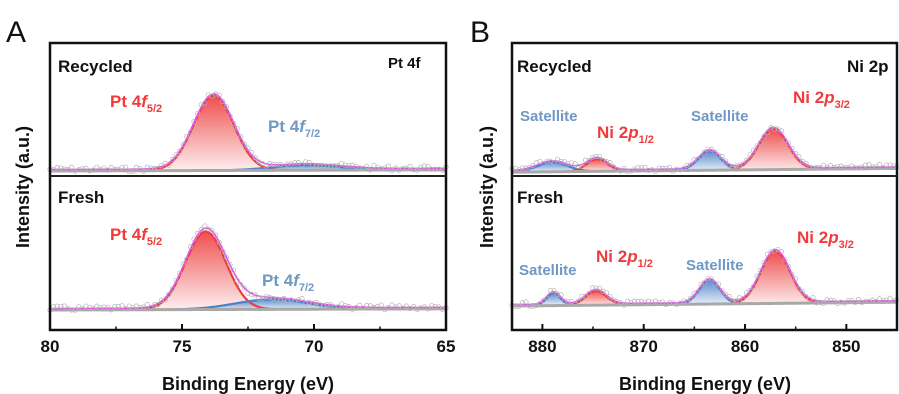 This screenshot has height=394, width=899. Describe the element at coordinates (314, 346) in the screenshot. I see `x-tick-label-0-2: 70` at that location.